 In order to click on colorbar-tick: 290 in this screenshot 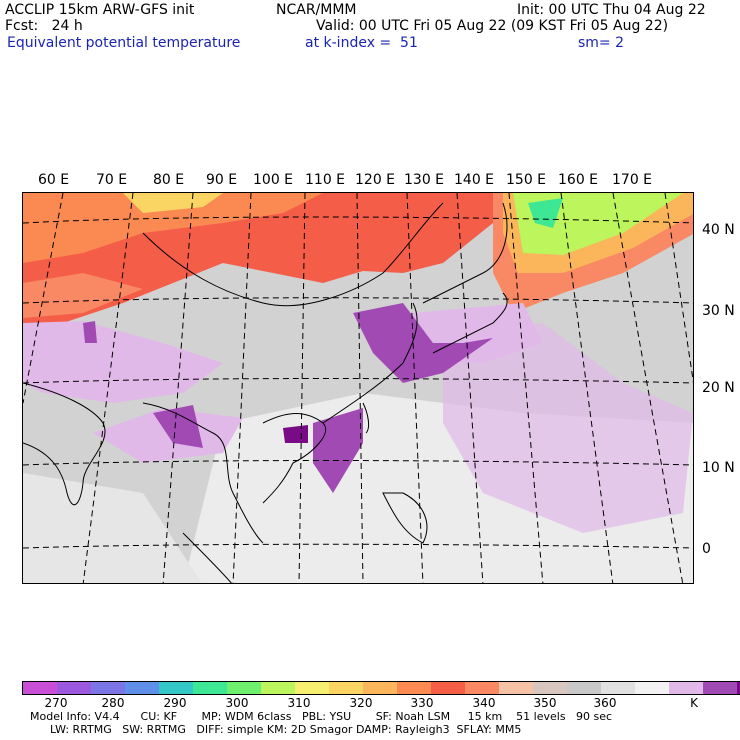, I will do `click(175, 703)`.